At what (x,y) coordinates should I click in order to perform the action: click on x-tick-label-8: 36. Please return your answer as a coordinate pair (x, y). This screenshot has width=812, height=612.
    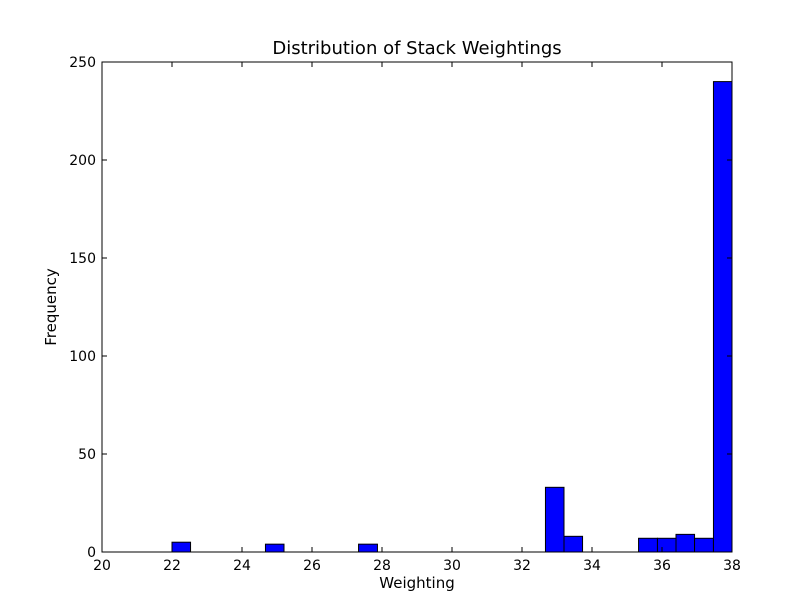
    Looking at the image, I should click on (662, 566).